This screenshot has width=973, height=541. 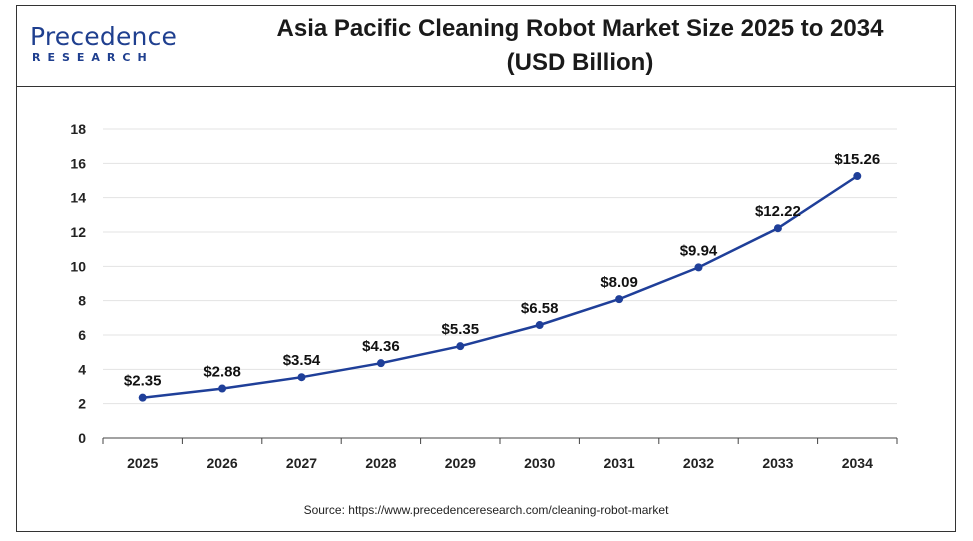 I want to click on x-tick-label: 2028, so click(x=380, y=463).